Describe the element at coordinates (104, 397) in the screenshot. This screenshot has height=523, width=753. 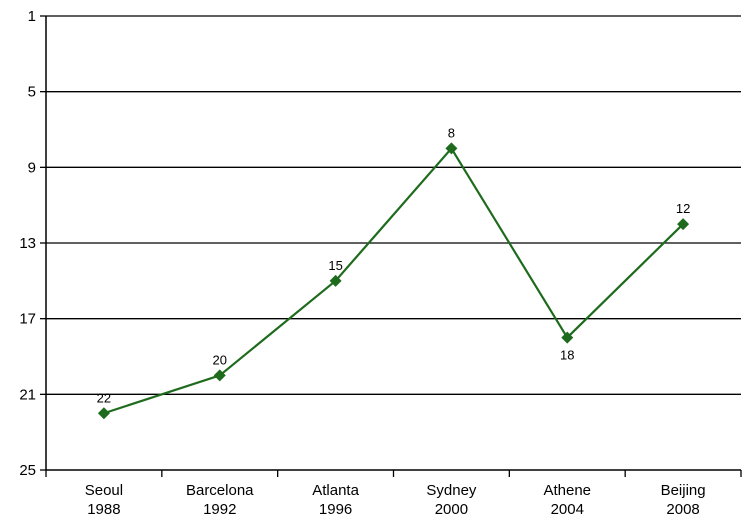
I see `data-label: 22` at that location.